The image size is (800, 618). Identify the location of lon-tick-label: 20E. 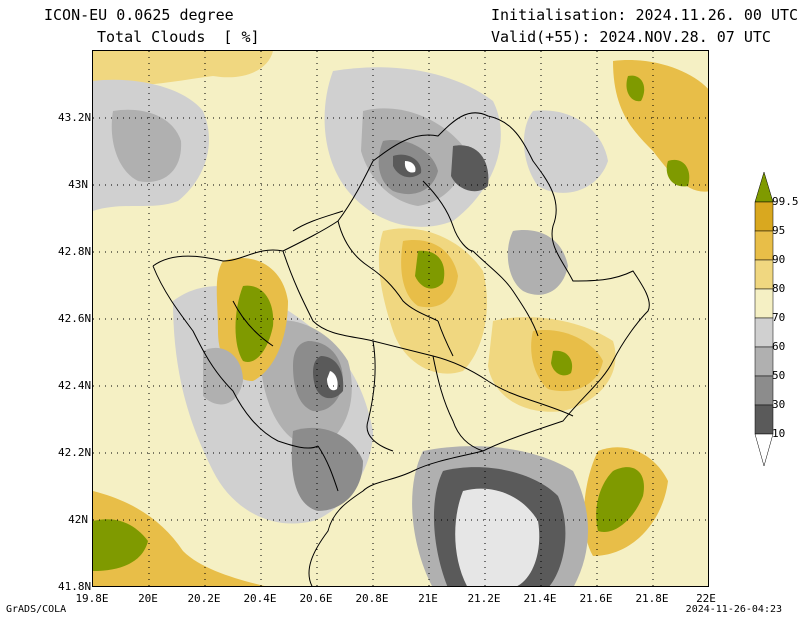
(148, 598).